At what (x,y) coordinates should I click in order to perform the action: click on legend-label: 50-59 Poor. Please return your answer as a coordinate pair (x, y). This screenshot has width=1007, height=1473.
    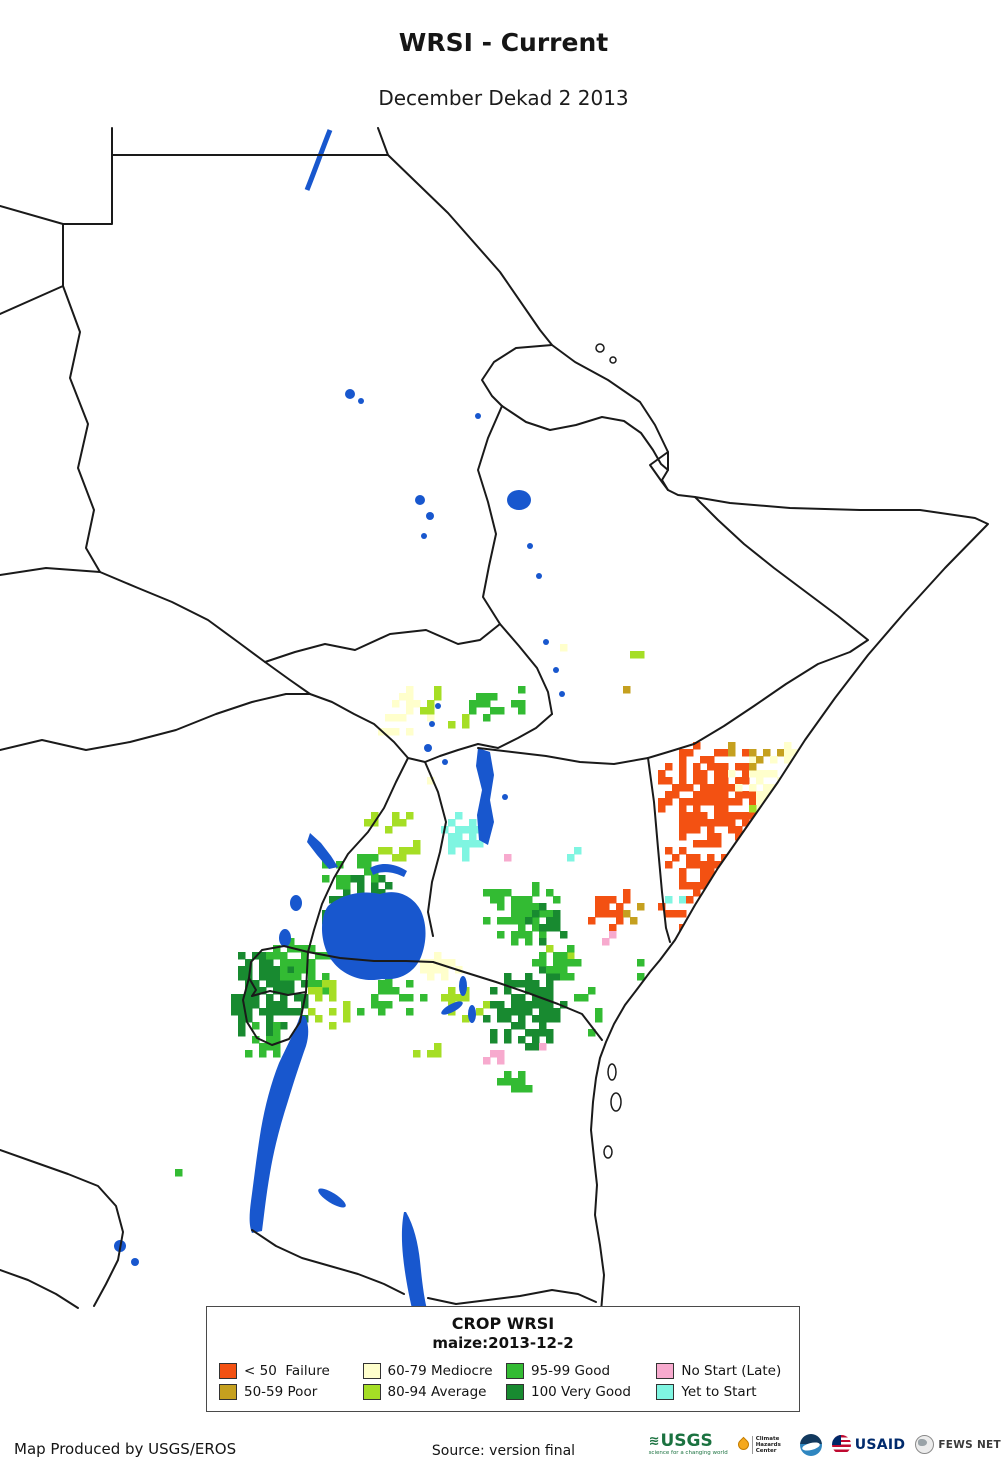
    Looking at the image, I should click on (281, 1391).